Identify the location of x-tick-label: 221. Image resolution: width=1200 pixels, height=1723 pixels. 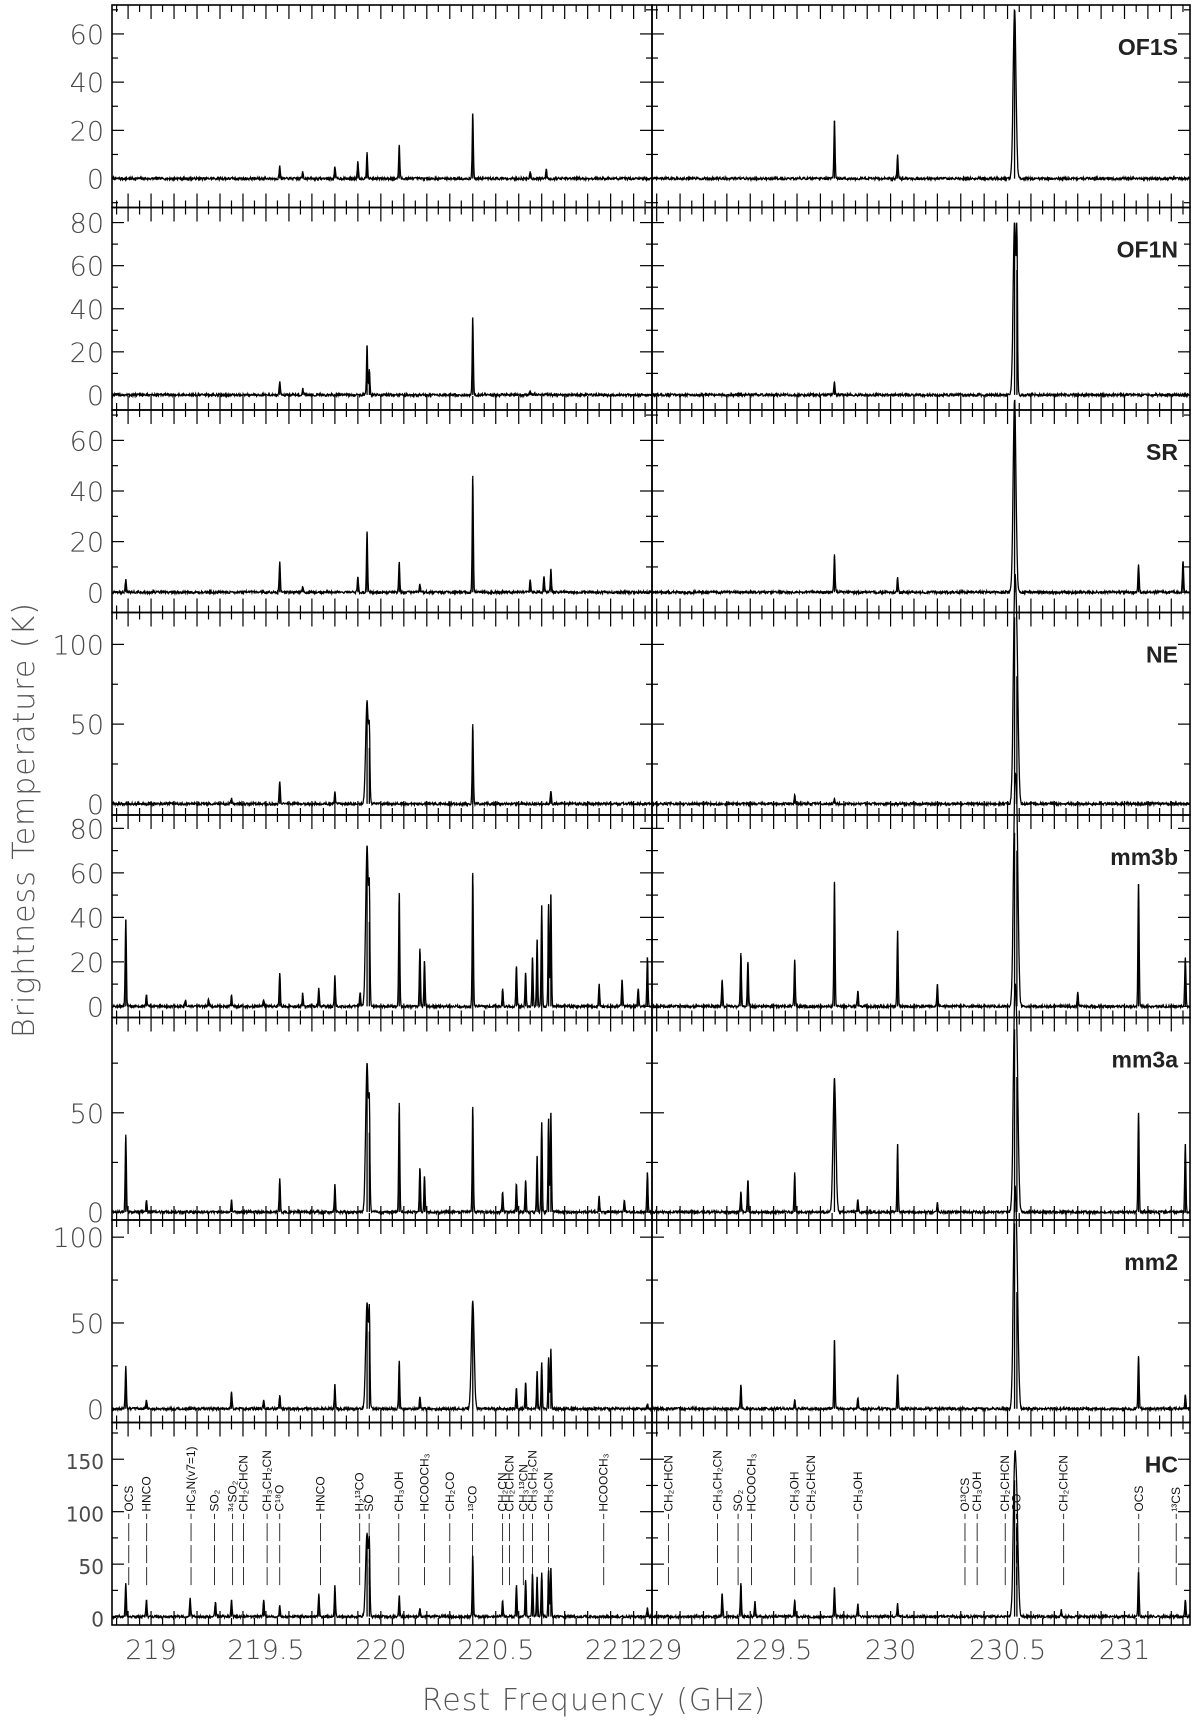
(611, 1650).